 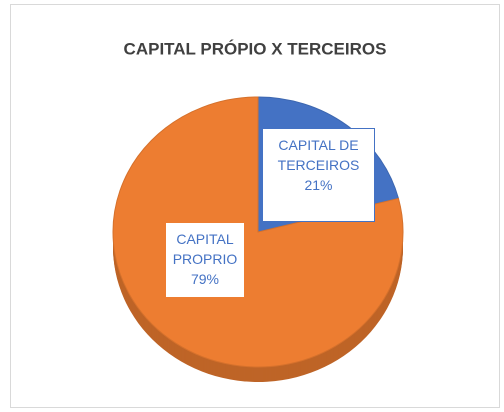 What do you see at coordinates (318, 155) in the screenshot?
I see `label-category: CAPITAL DE TERCEIROS` at bounding box center [318, 155].